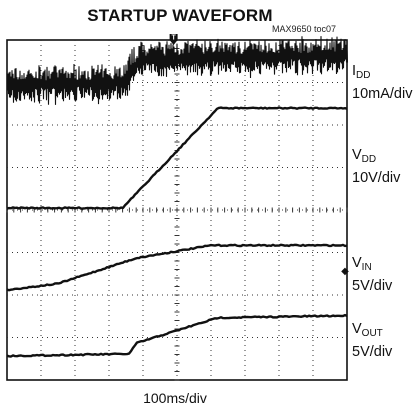  What do you see at coordinates (357, 263) in the screenshot?
I see `vin-name: V` at bounding box center [357, 263].